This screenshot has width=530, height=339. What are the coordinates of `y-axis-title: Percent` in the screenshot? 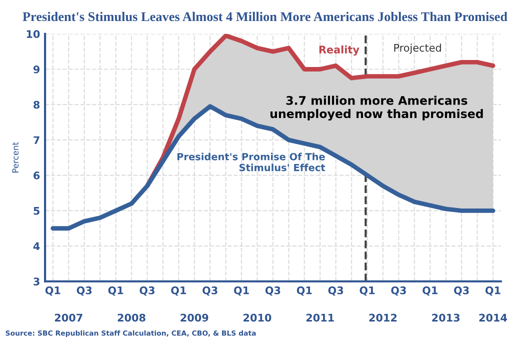 It's located at (15, 157).